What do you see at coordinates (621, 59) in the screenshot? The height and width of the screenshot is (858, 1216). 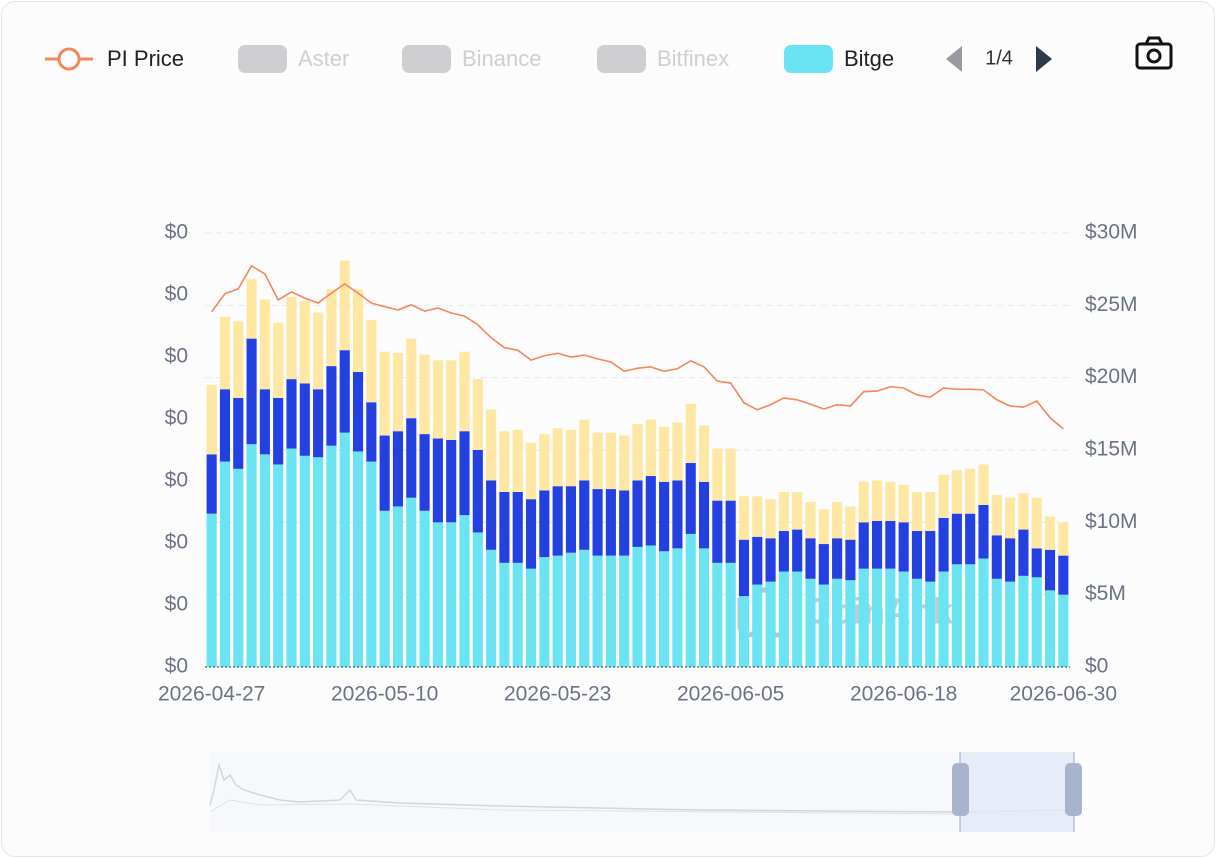 I see `legend-swatch` at bounding box center [621, 59].